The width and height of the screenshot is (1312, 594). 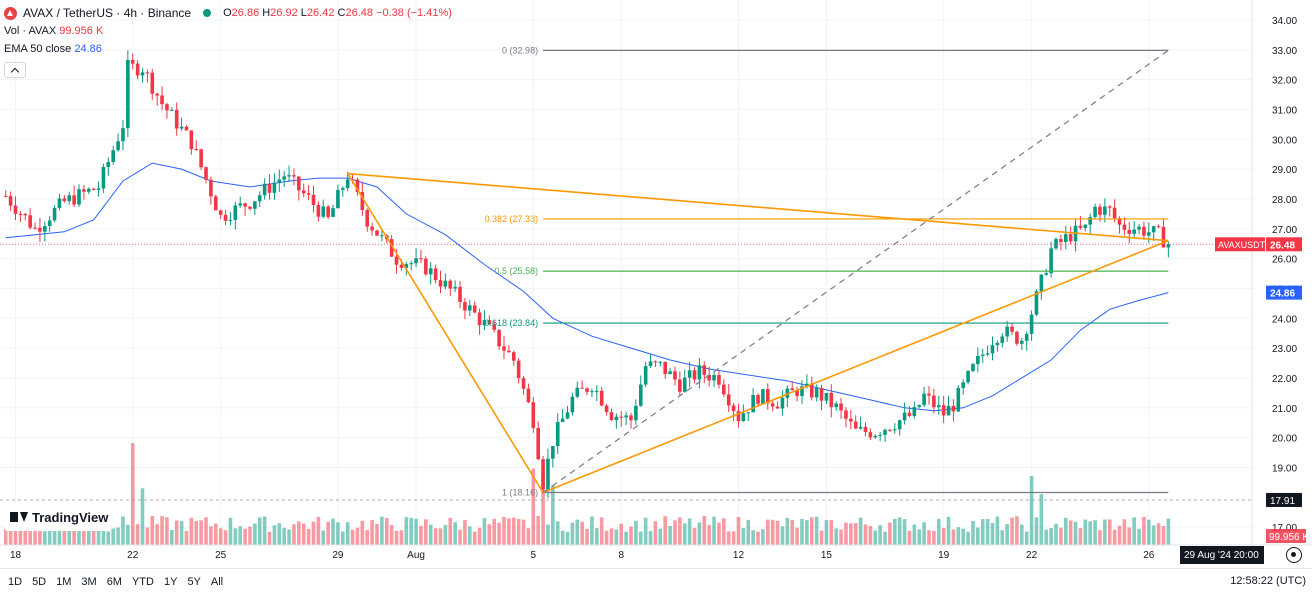 I want to click on range-all: All, so click(x=217, y=581).